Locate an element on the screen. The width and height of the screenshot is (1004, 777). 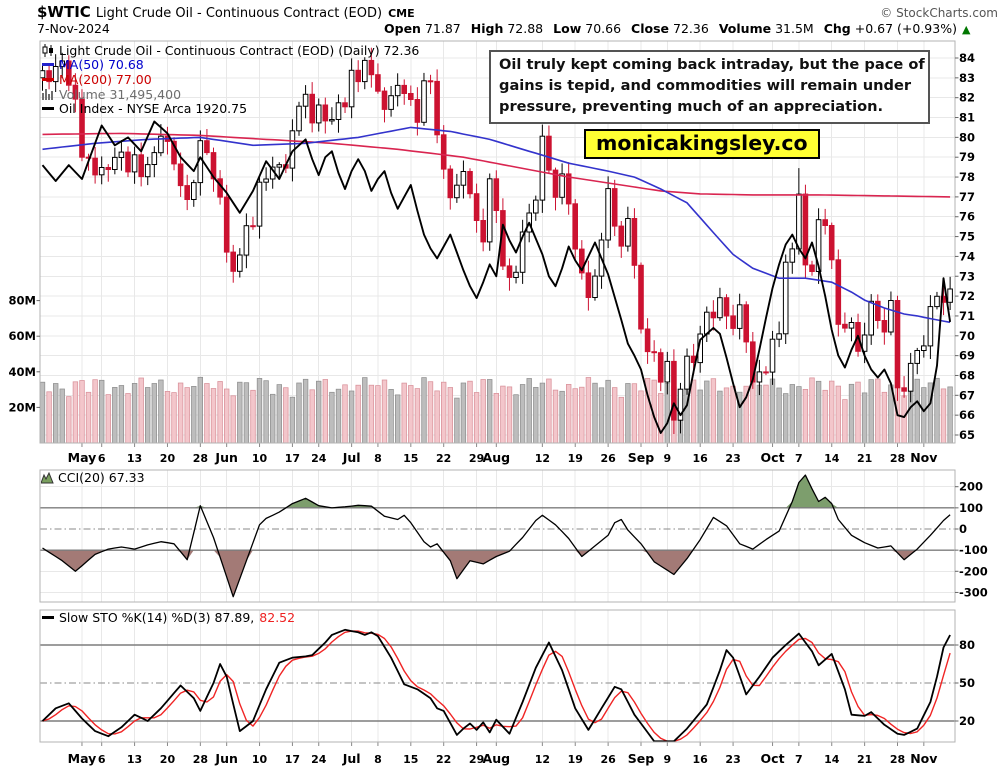
sto-d-line is located at coordinates (496, 686).